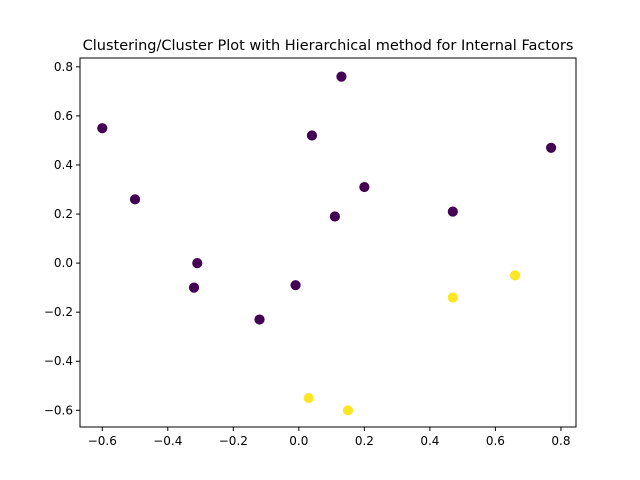 This screenshot has height=480, width=640. Describe the element at coordinates (495, 441) in the screenshot. I see `x-tick-label: 0.6` at that location.